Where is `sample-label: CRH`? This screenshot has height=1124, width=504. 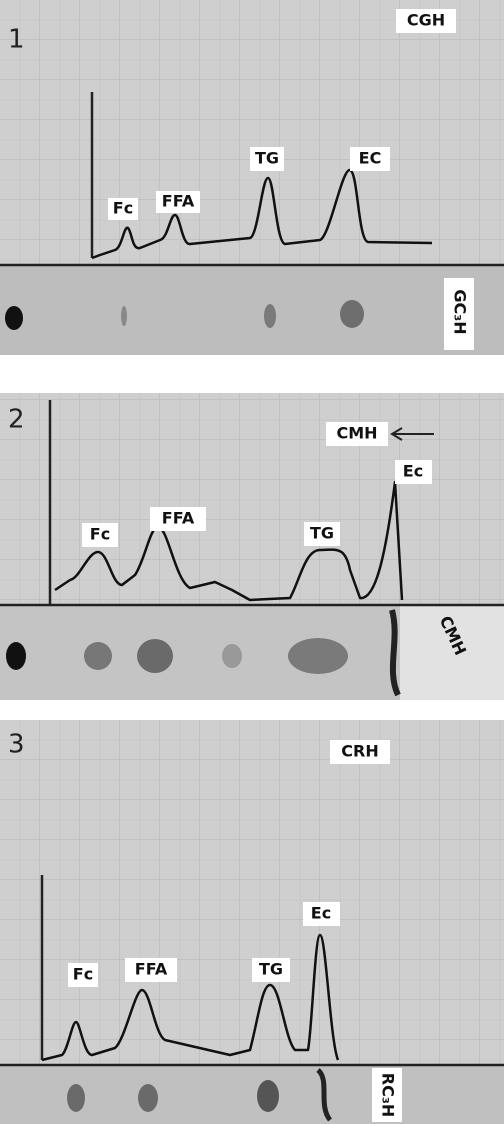
sample-label: CRH is located at coordinates (359, 751).